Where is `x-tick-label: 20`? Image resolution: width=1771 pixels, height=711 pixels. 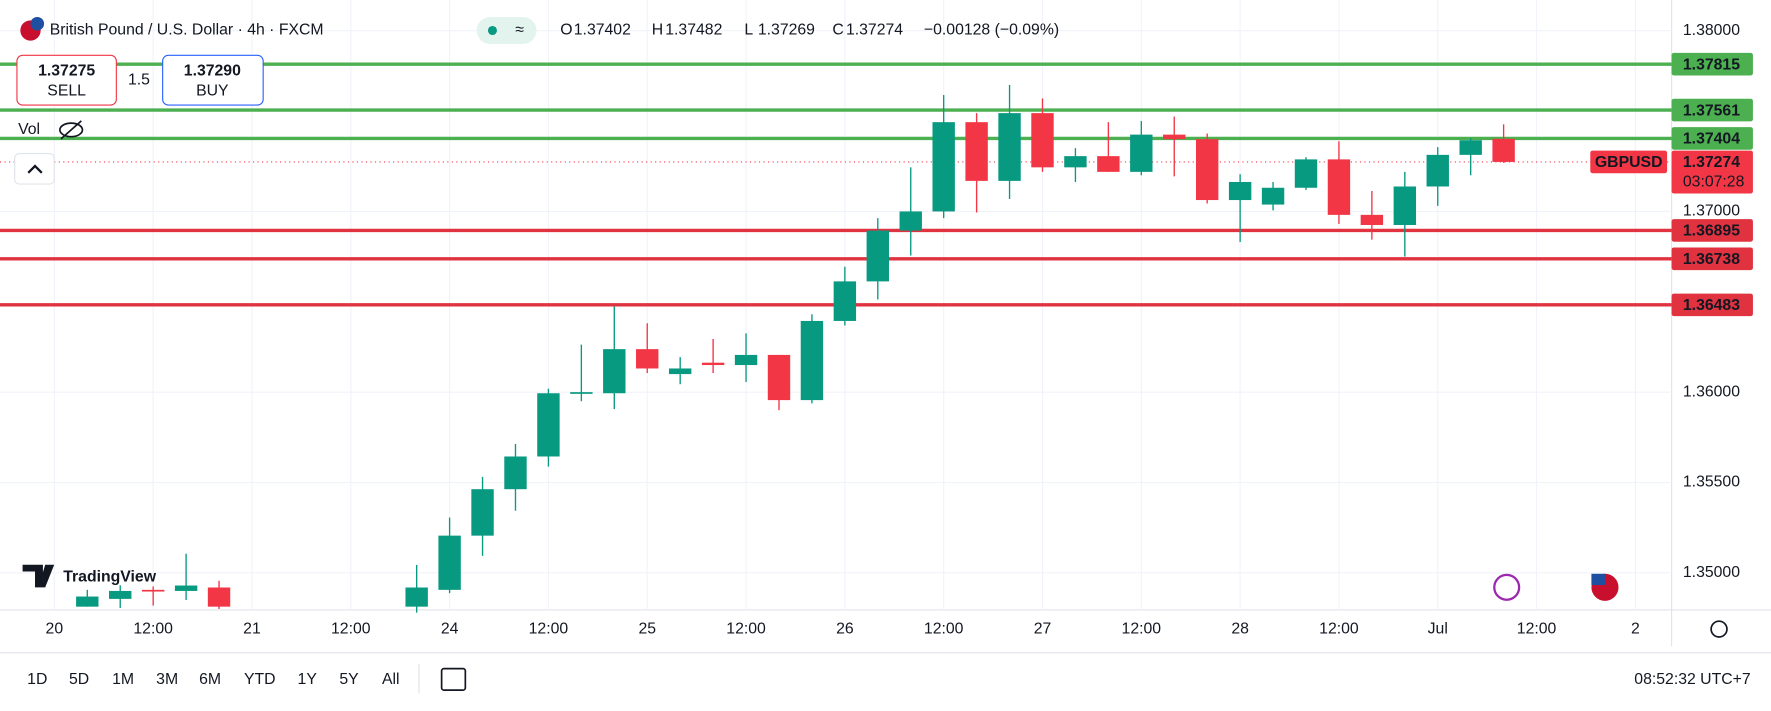
x-tick-label: 20 is located at coordinates (55, 628).